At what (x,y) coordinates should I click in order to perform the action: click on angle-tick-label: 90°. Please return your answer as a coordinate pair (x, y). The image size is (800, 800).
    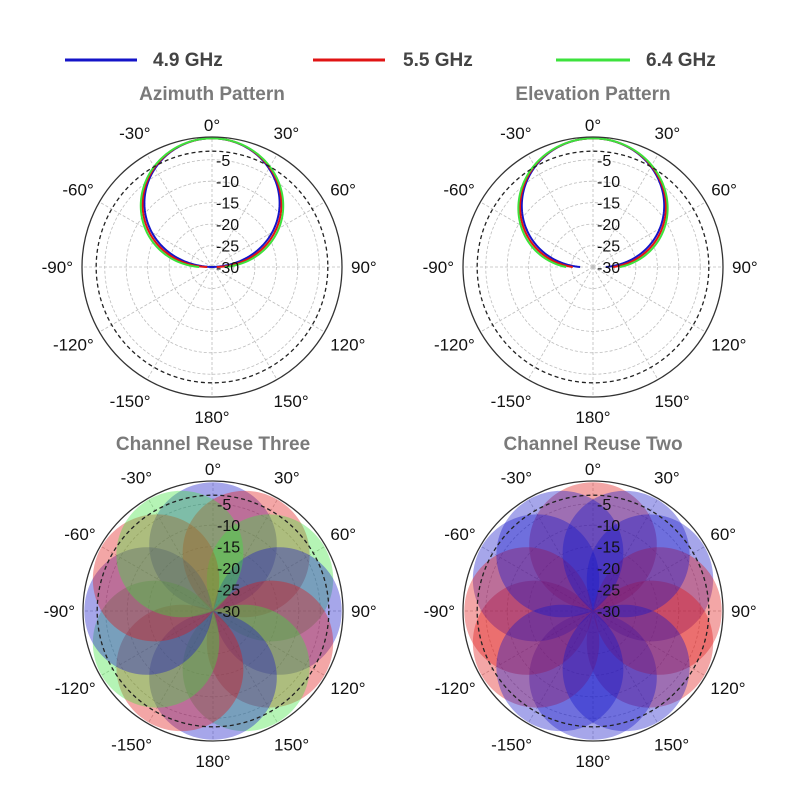
    Looking at the image, I should click on (744, 611).